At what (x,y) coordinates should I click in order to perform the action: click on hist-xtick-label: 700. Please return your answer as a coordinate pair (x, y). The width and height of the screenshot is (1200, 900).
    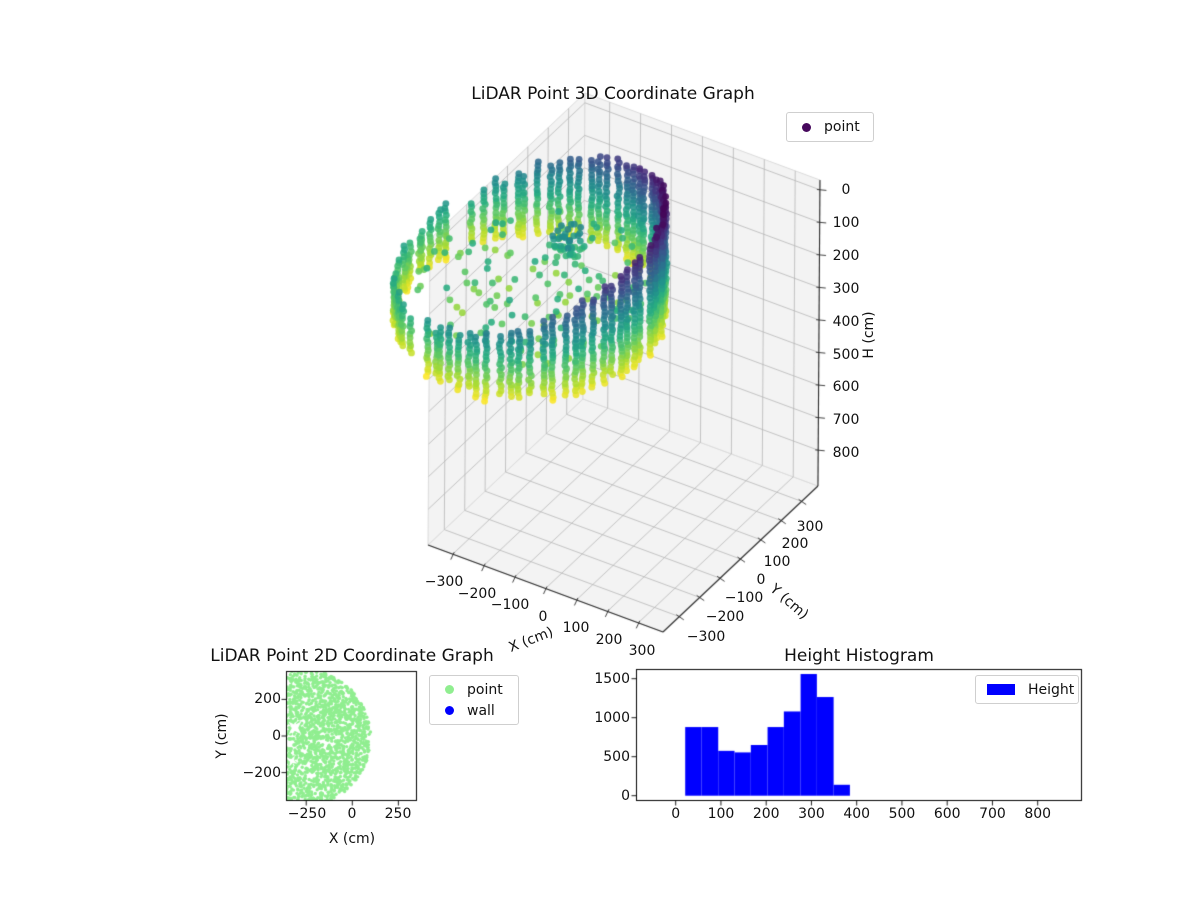
    Looking at the image, I should click on (992, 814).